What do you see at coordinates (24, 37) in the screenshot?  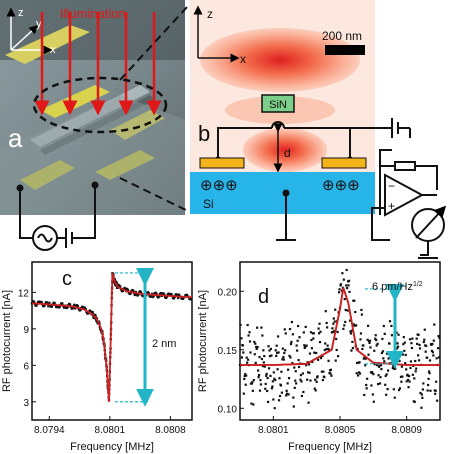 I see `axis-y-arrow` at bounding box center [24, 37].